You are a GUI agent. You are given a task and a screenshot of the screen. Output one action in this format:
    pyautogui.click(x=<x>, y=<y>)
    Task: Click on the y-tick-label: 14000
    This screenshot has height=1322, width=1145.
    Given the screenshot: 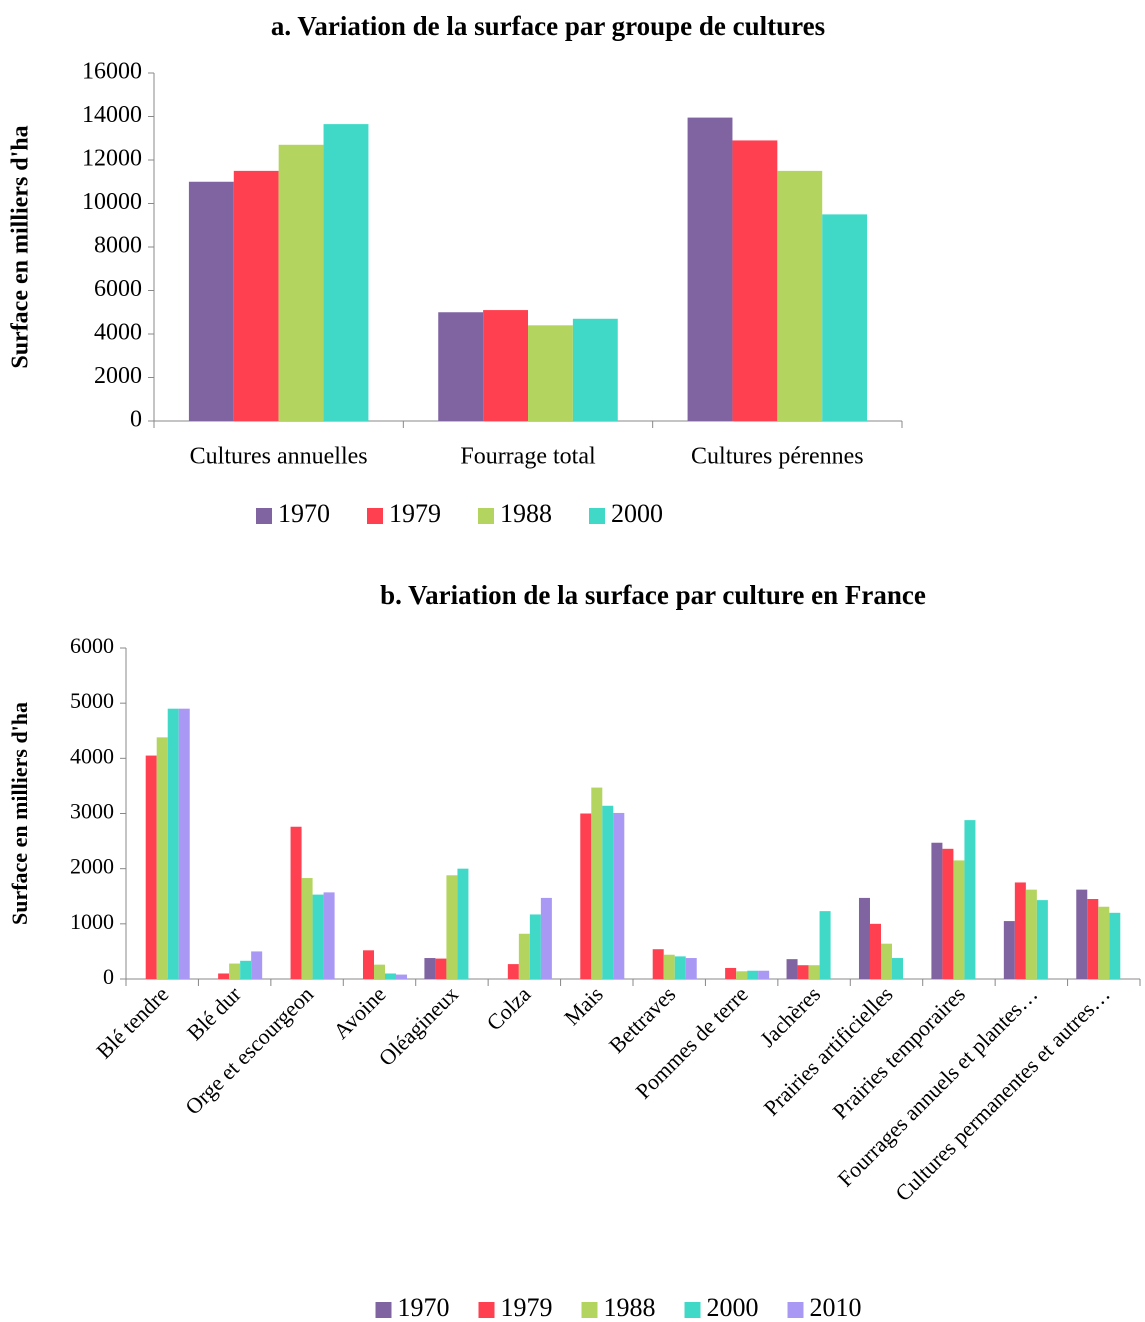 What is the action you would take?
    pyautogui.click(x=112, y=115)
    